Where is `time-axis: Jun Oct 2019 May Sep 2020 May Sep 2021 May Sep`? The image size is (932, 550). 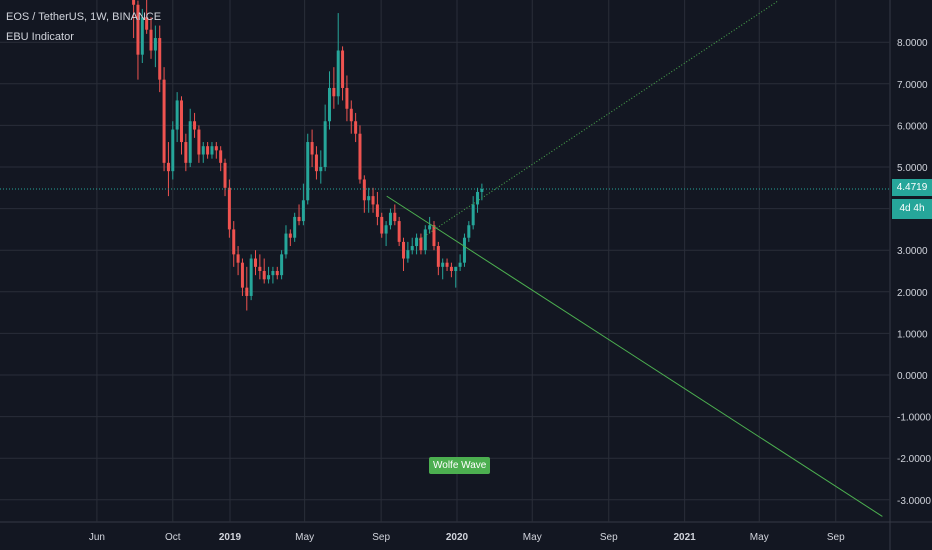 time-axis: Jun Oct 2019 May Sep 2020 May Sep 2021 May Sep is located at coordinates (467, 537).